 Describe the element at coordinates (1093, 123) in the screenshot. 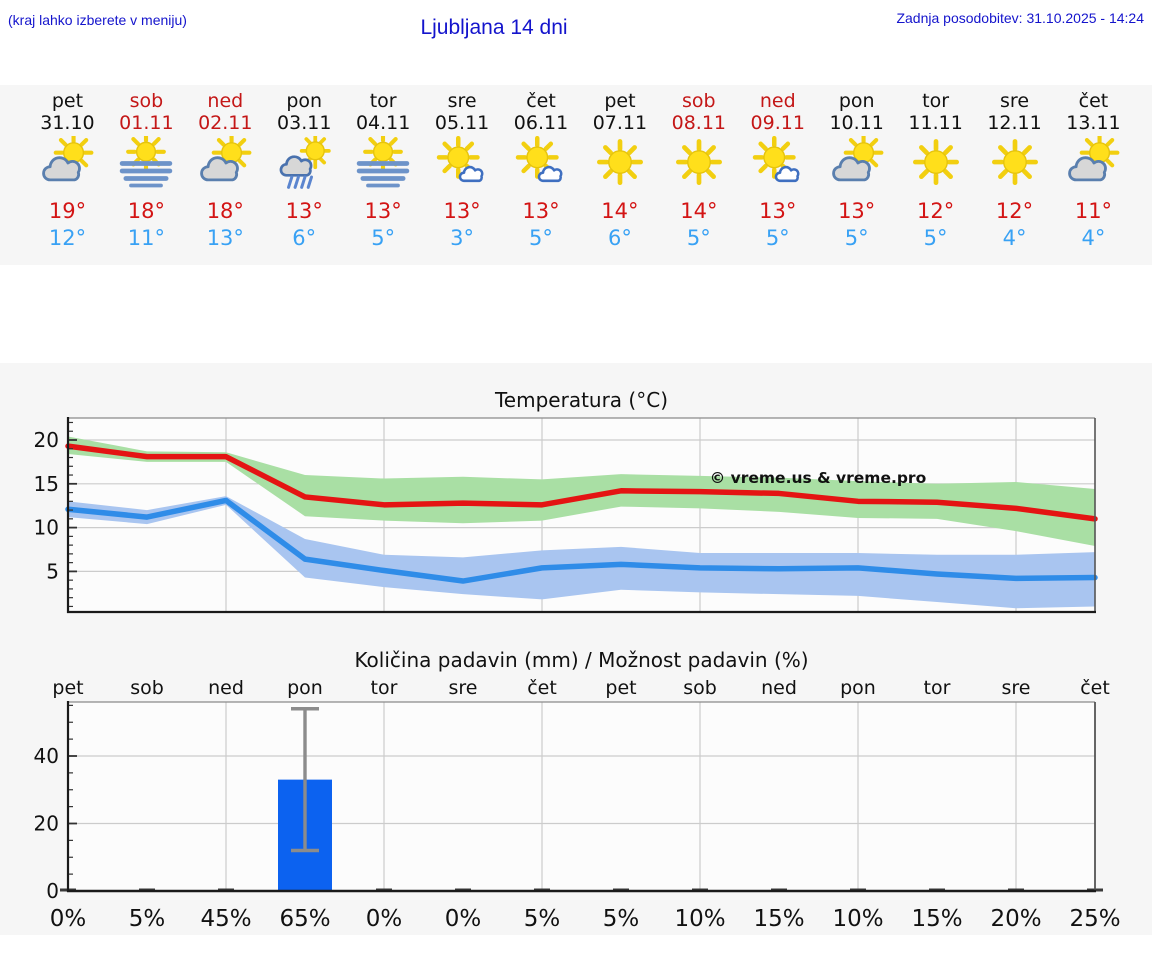

I see `day-date: 13.11` at that location.